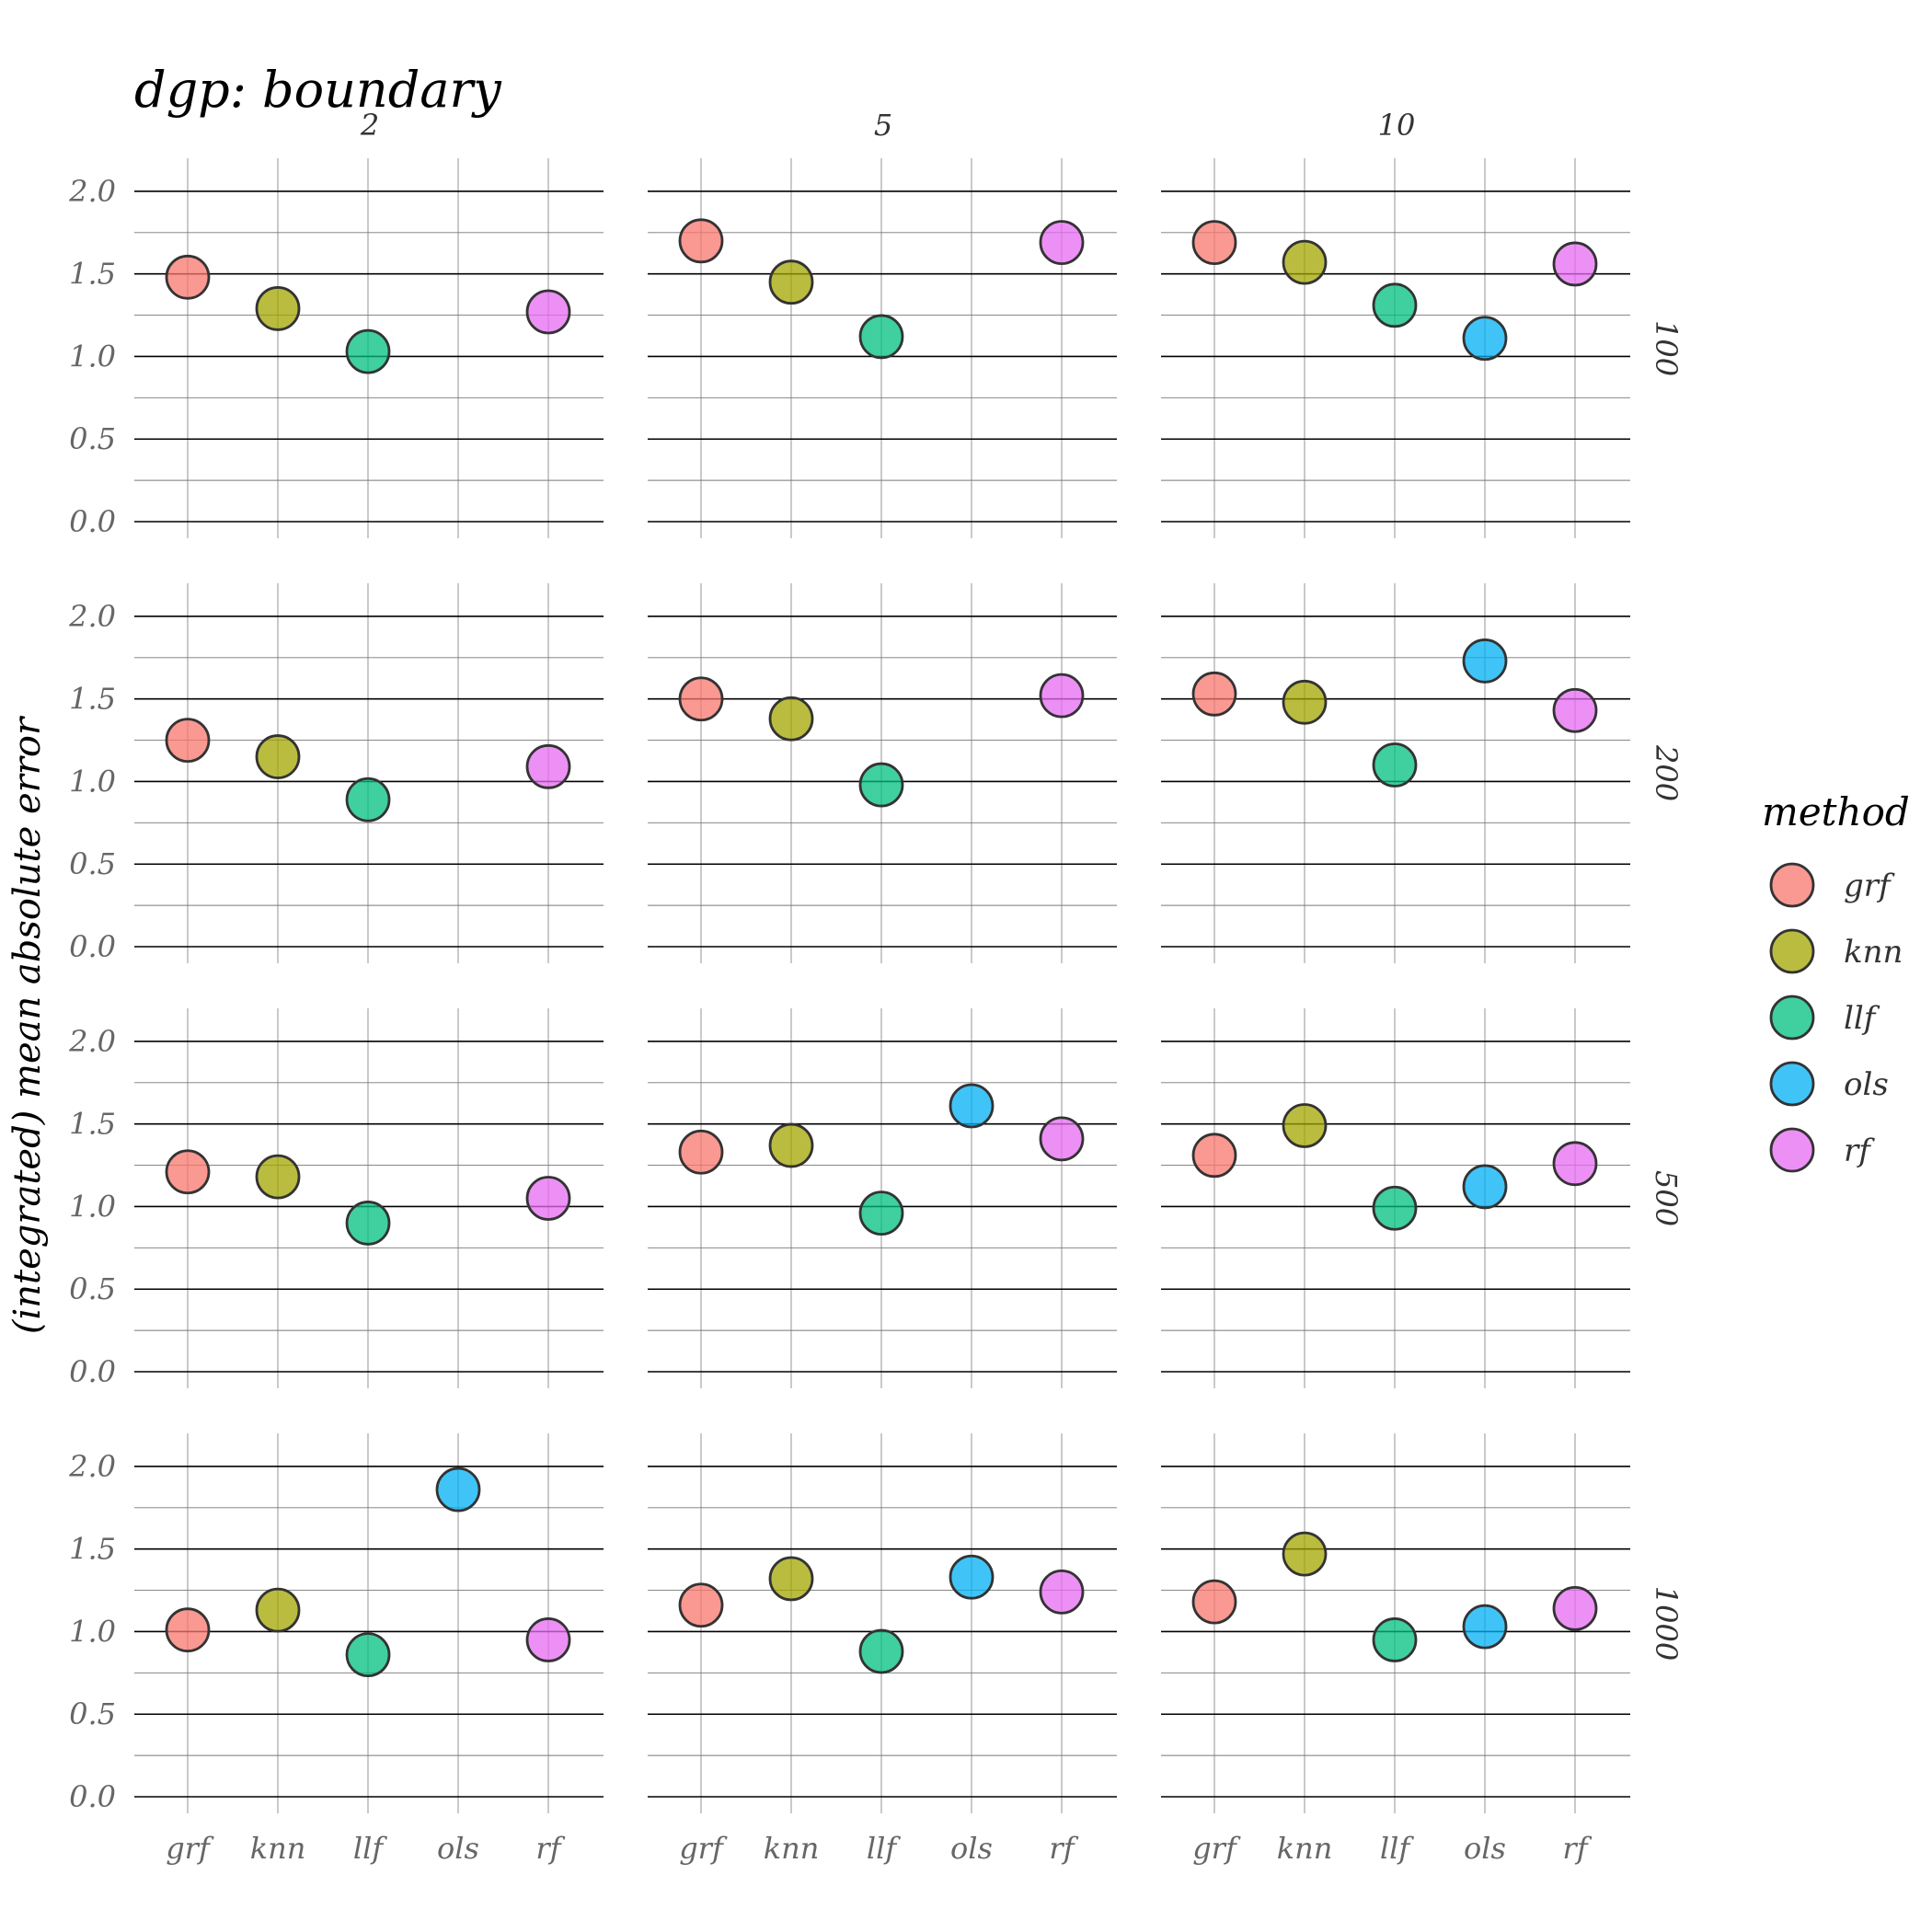  Describe the element at coordinates (791, 719) in the screenshot. I see `point-knn-n200-p5` at that location.